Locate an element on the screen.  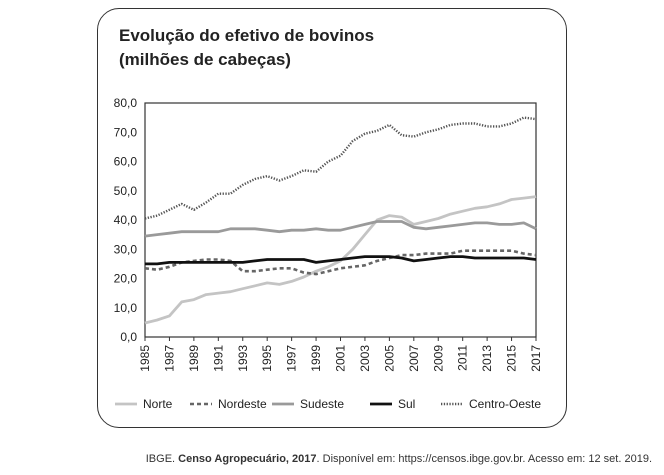
x-tick-label: 1997 is located at coordinates (292, 358).